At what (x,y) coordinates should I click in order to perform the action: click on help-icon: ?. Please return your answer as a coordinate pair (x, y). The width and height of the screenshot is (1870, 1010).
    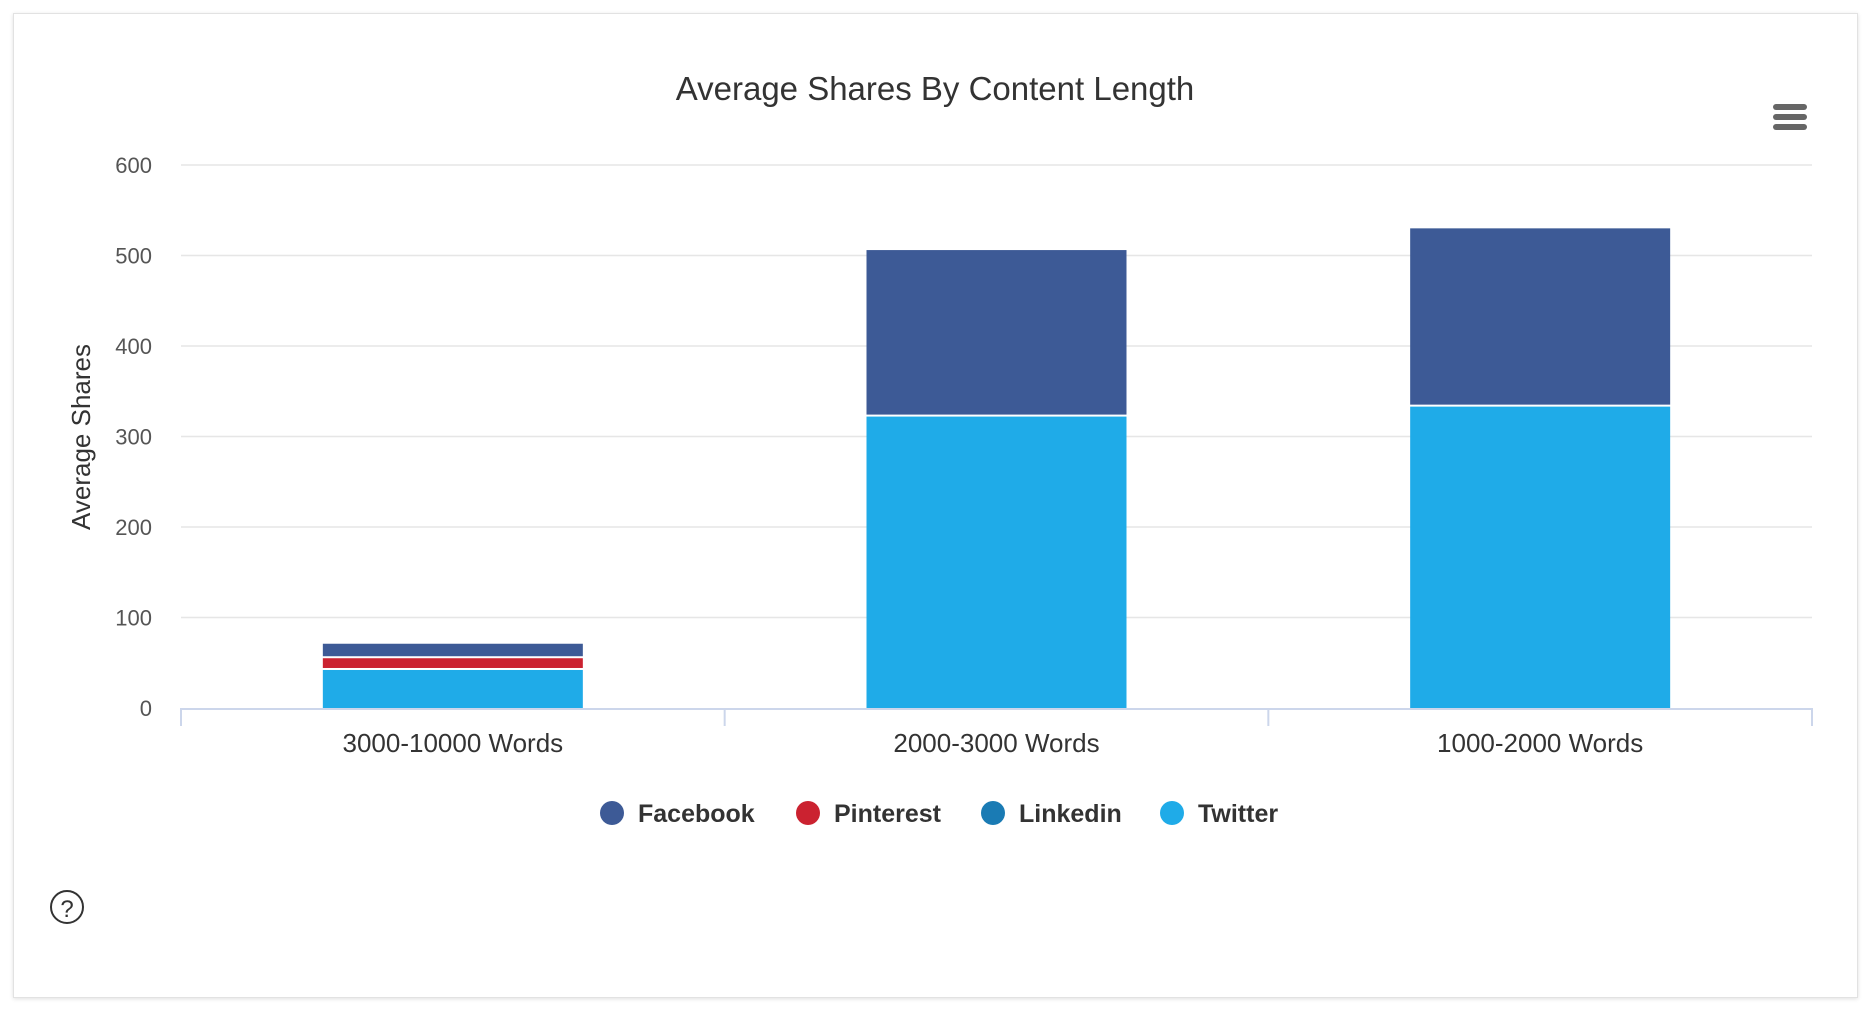
    Looking at the image, I should click on (67, 907).